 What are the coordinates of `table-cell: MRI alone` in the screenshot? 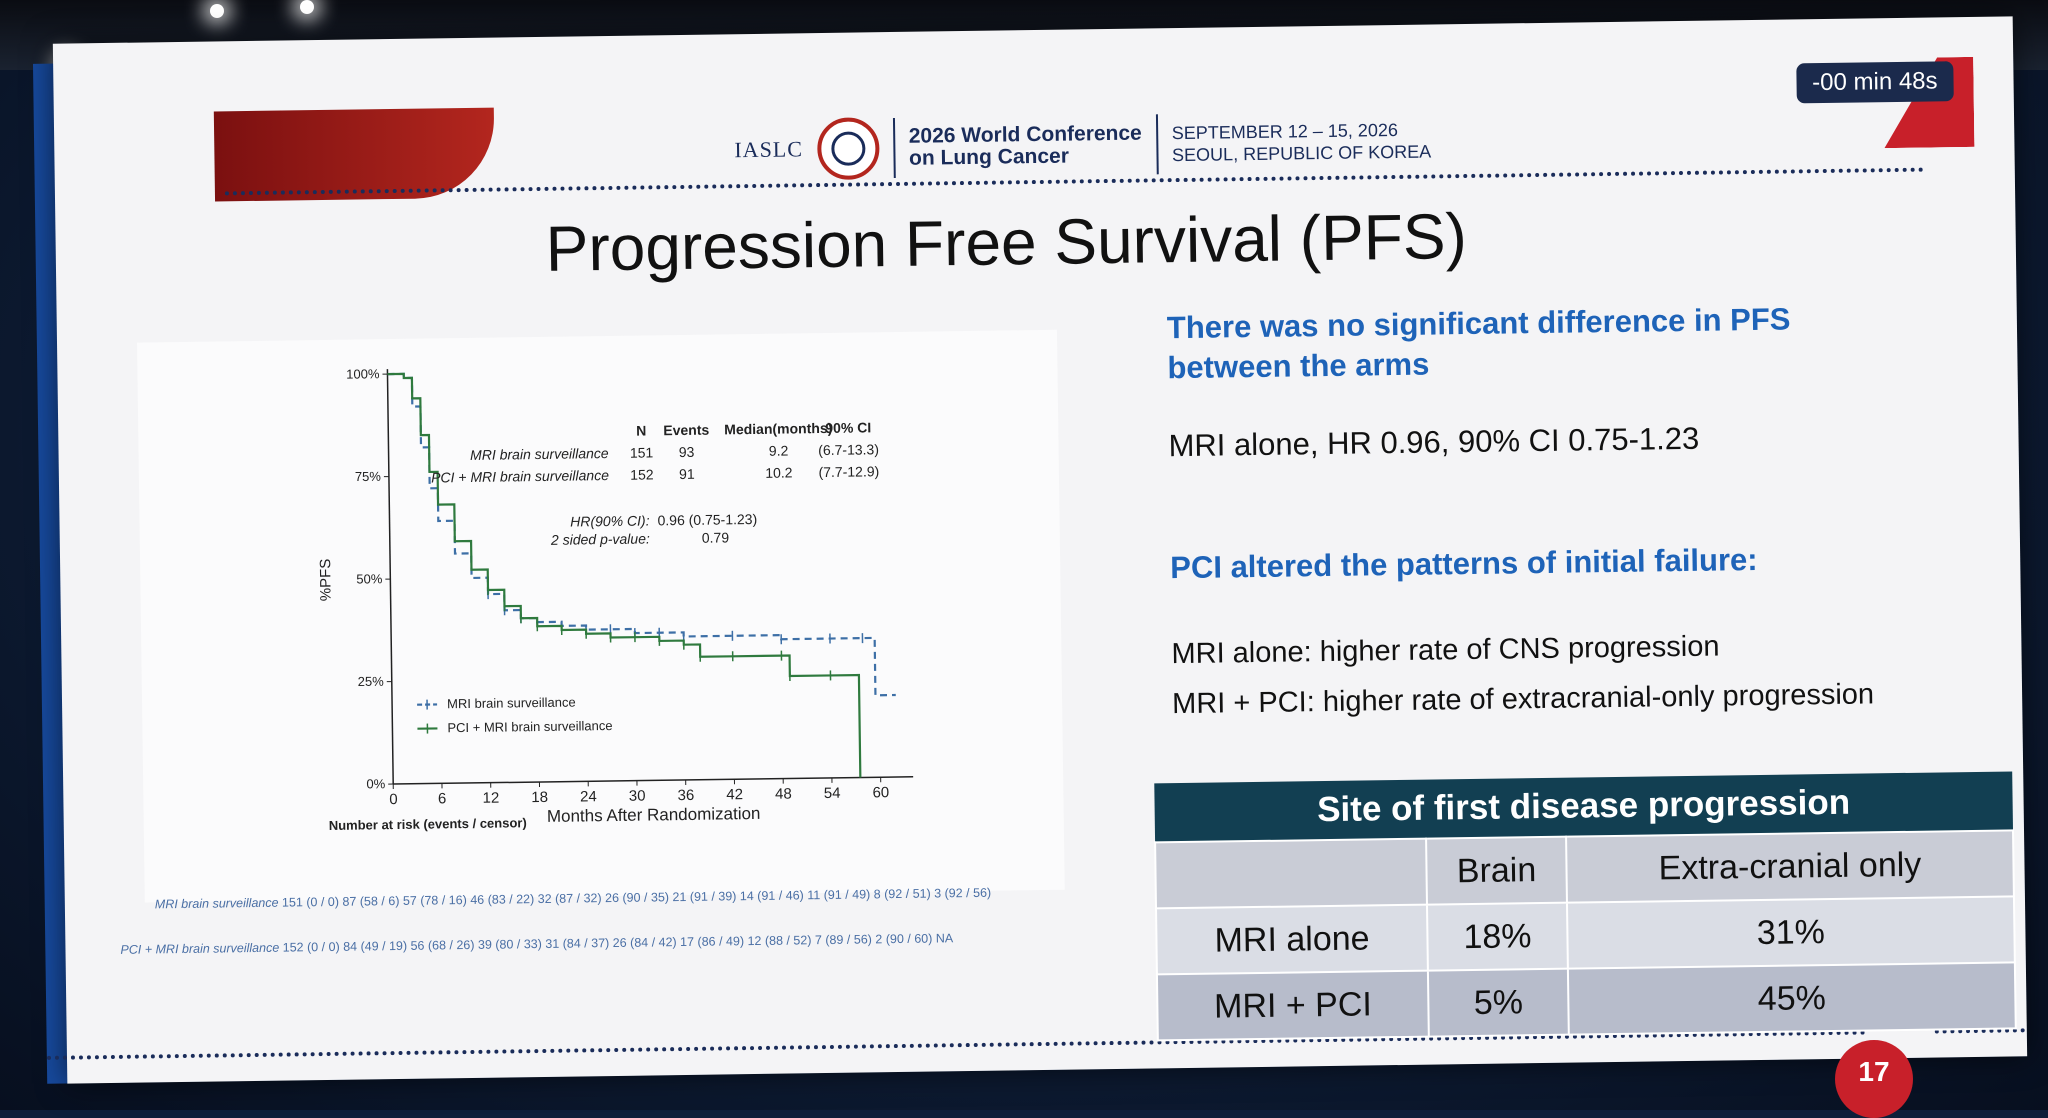 It's located at (1292, 940).